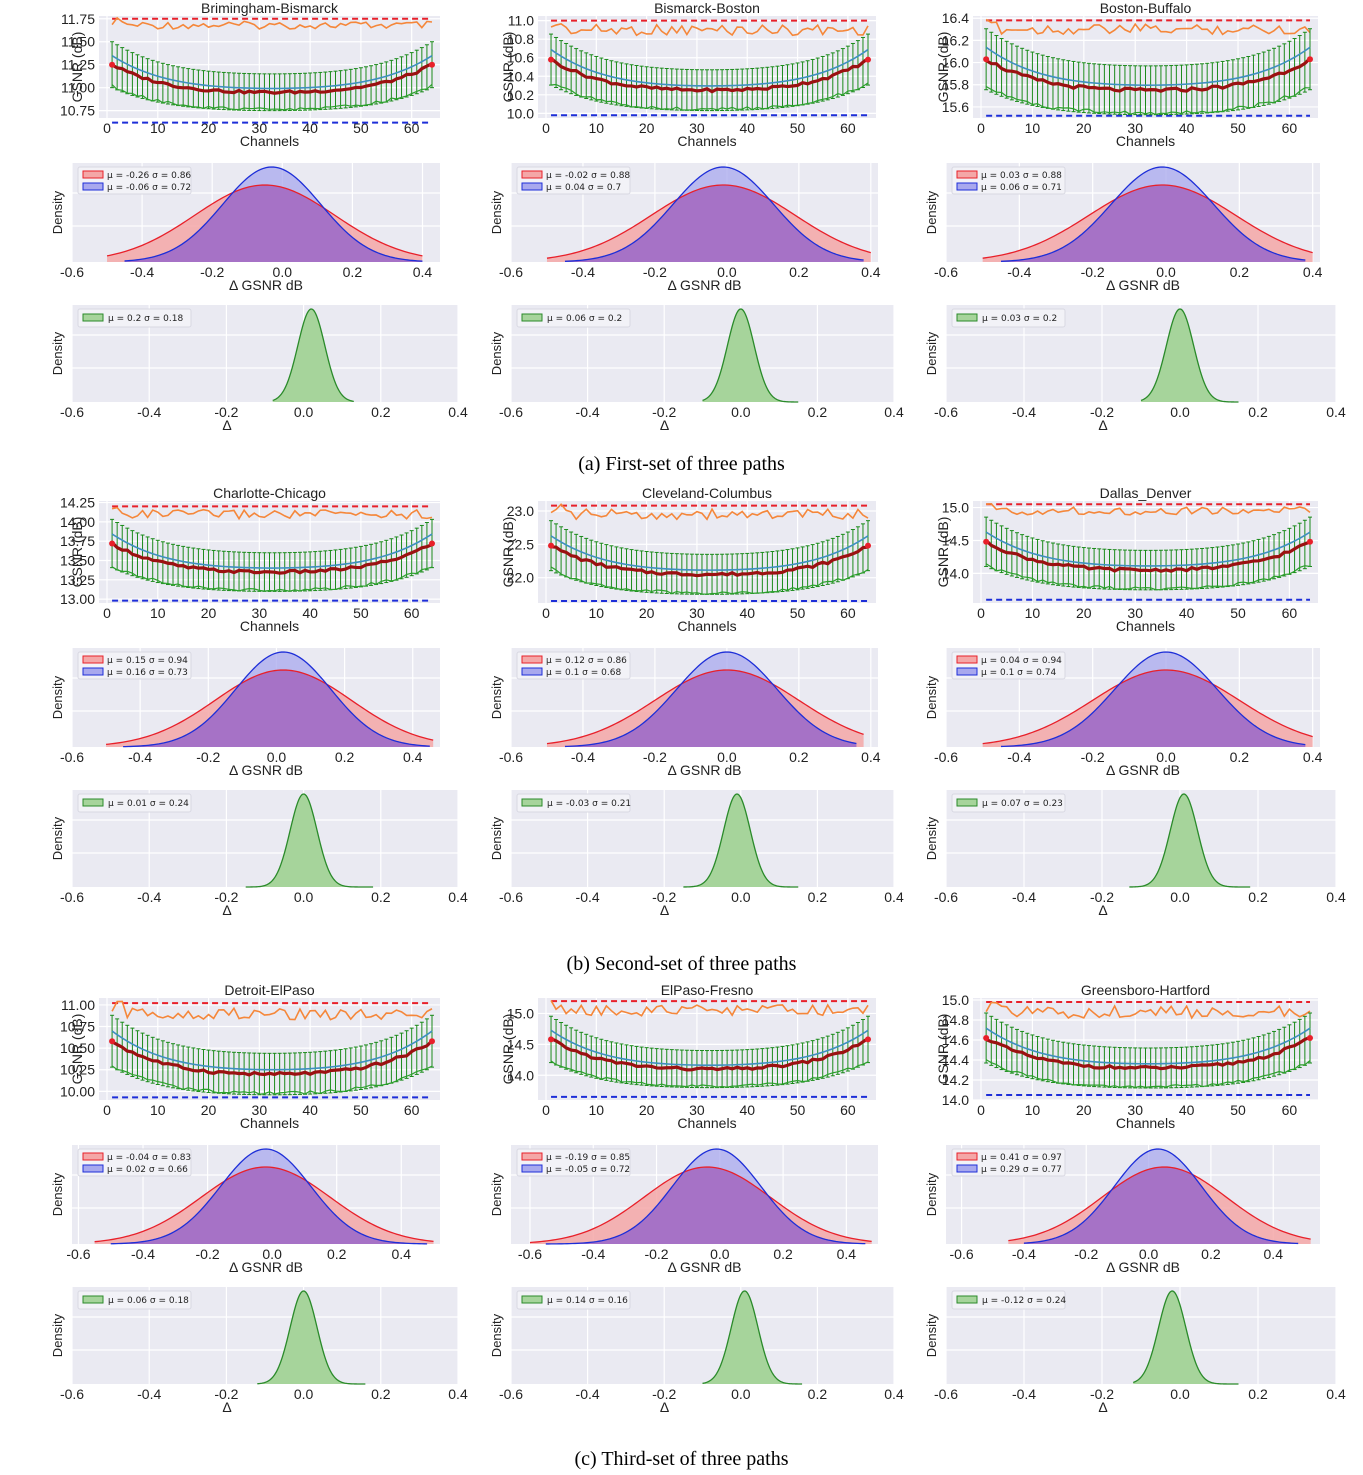  I want to click on legend-label-blue: μ = 0.16 σ = 0.73, so click(147, 673).